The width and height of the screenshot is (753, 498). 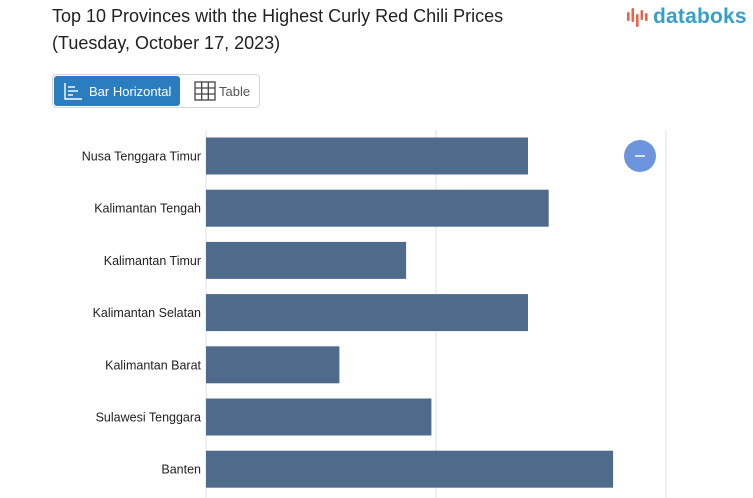 I want to click on databoks-logo-icon, so click(x=637, y=17).